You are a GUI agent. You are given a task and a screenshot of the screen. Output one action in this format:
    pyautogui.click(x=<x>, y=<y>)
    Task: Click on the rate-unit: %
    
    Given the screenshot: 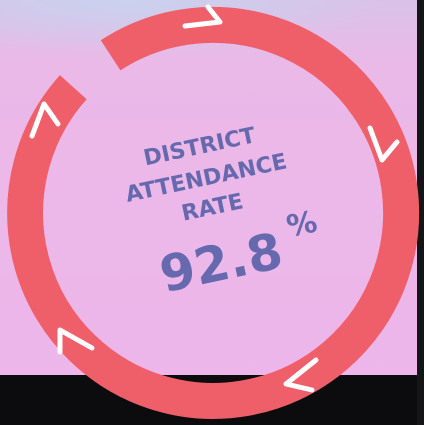 What is the action you would take?
    pyautogui.click(x=302, y=224)
    